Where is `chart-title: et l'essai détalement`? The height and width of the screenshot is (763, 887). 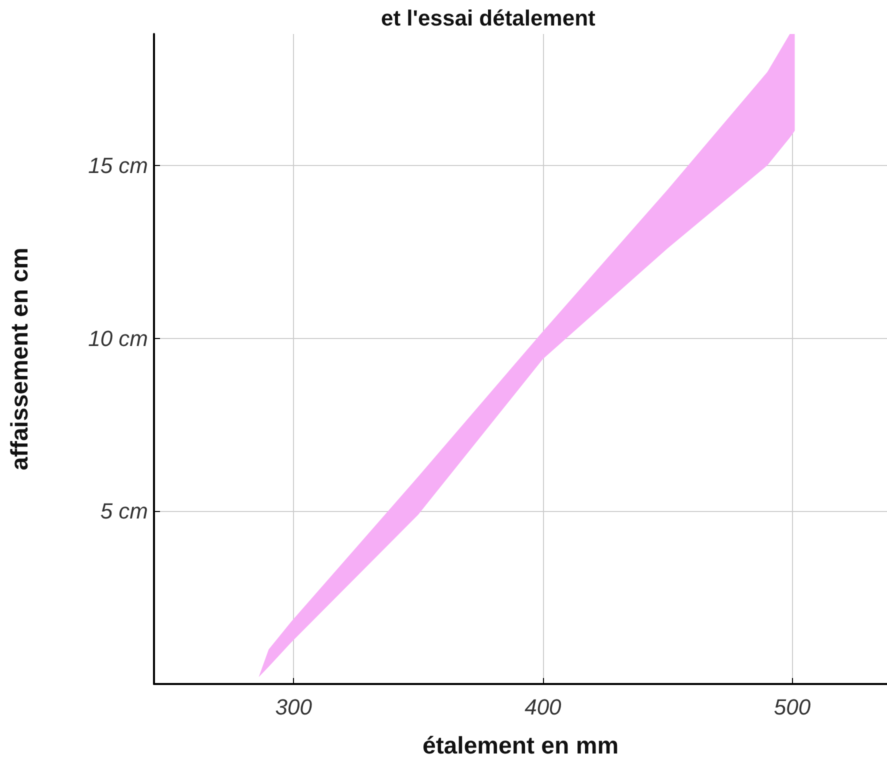
chart-title: et l'essai détalement is located at coordinates (488, 18).